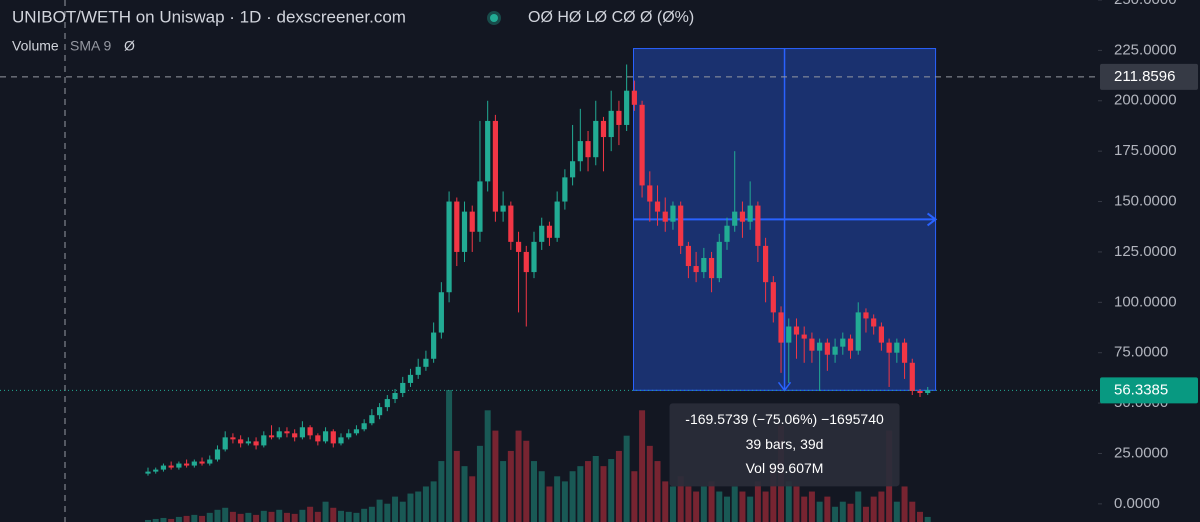 Image resolution: width=1200 pixels, height=522 pixels. I want to click on y-tick-label: 75.0000, so click(1141, 352).